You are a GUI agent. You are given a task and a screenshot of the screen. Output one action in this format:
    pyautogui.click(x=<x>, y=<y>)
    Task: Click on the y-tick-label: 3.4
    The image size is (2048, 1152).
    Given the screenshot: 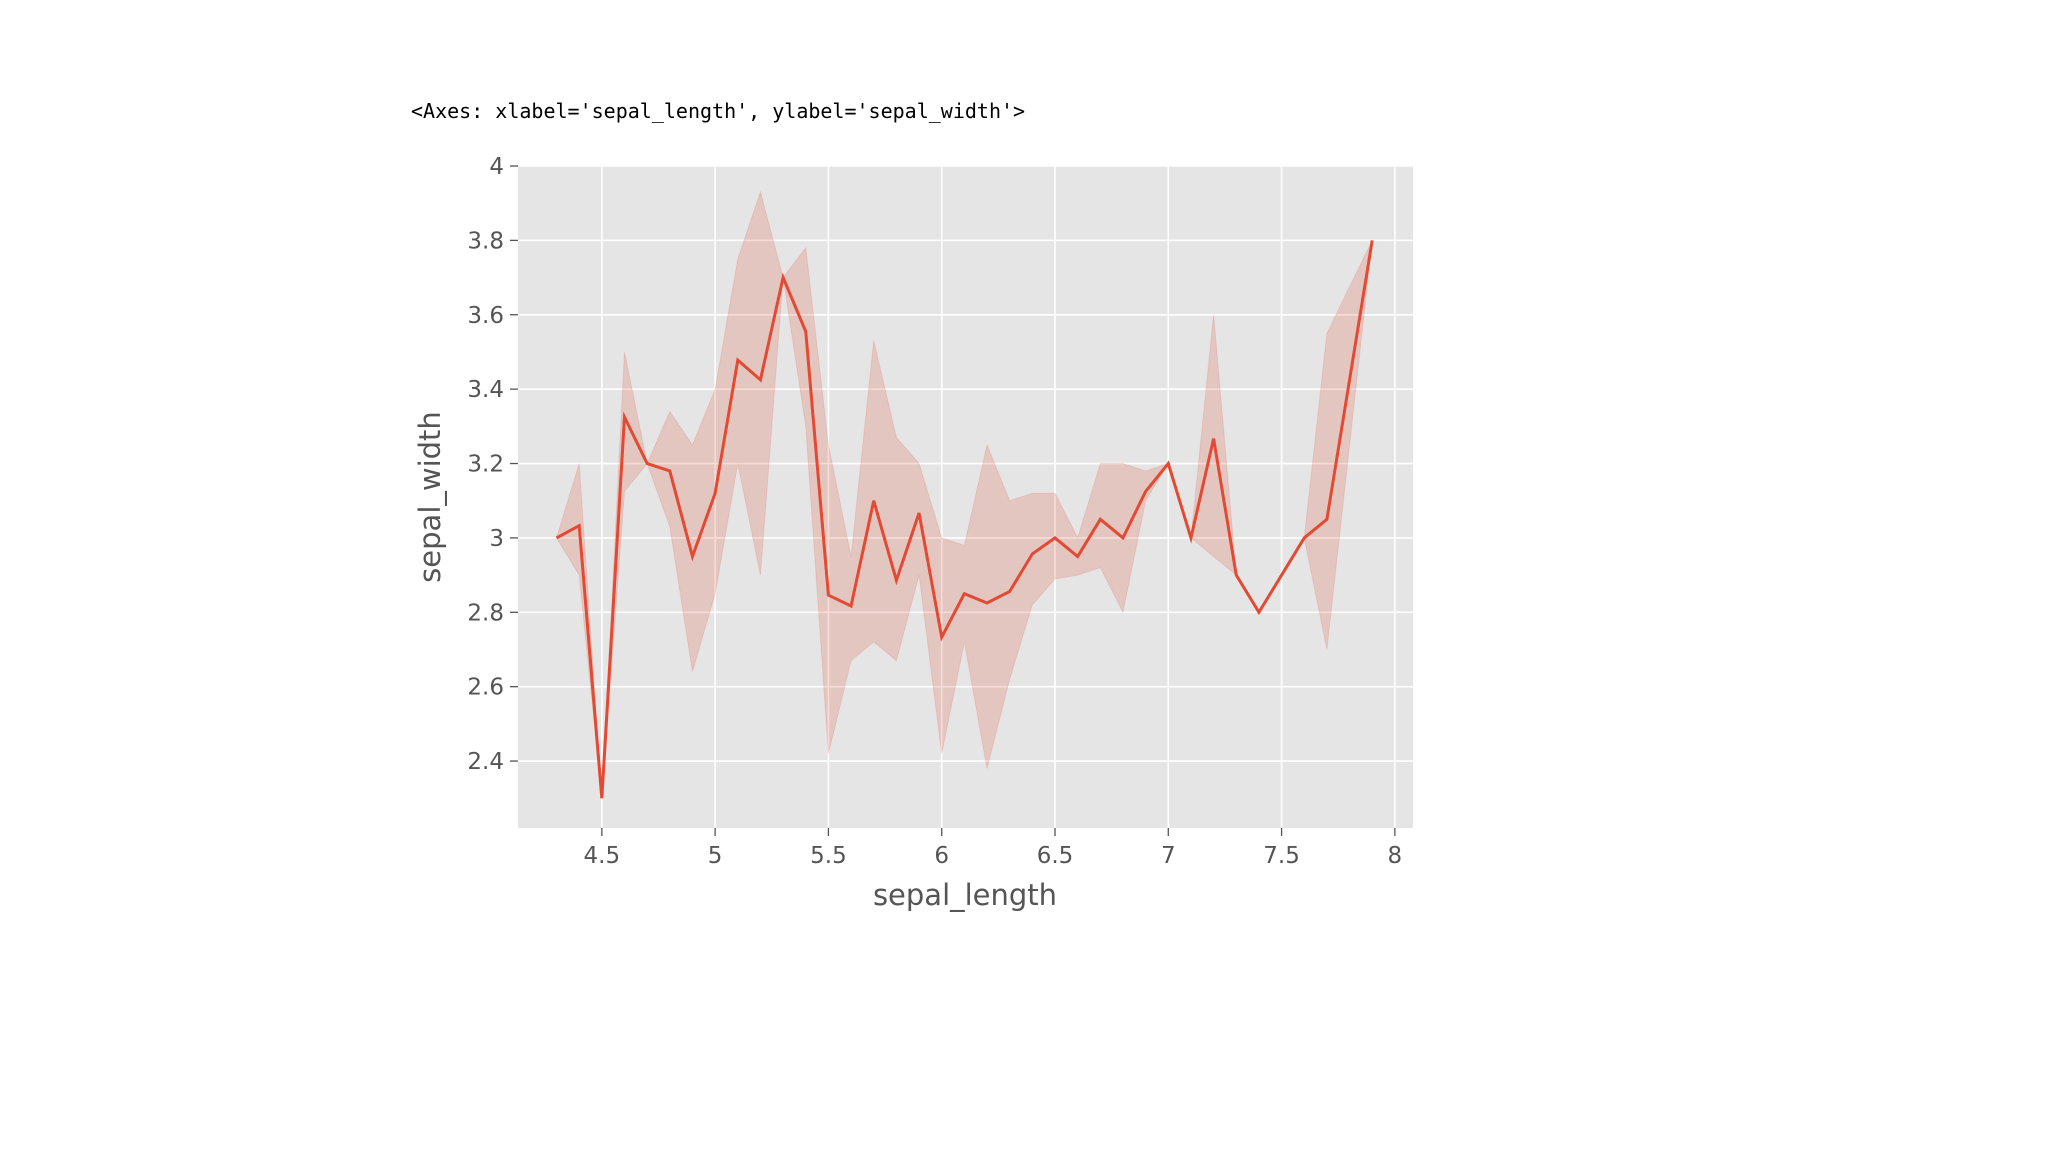 What is the action you would take?
    pyautogui.click(x=485, y=390)
    